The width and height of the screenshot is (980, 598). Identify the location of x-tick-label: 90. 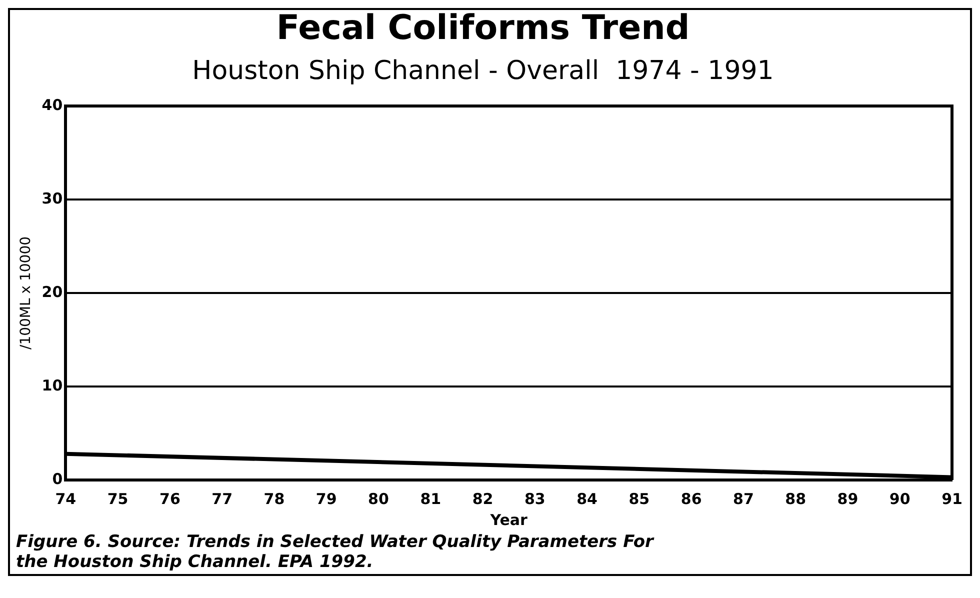
(899, 499).